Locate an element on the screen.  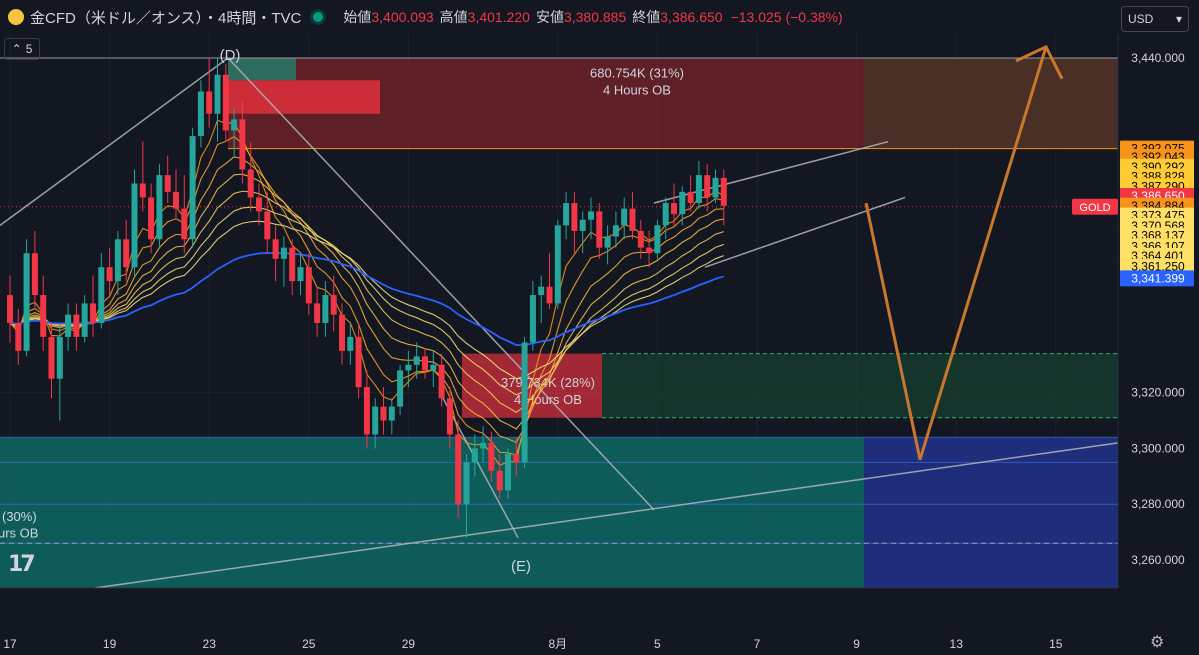
tradingview-logo-icon: 17 is located at coordinates (22, 564).